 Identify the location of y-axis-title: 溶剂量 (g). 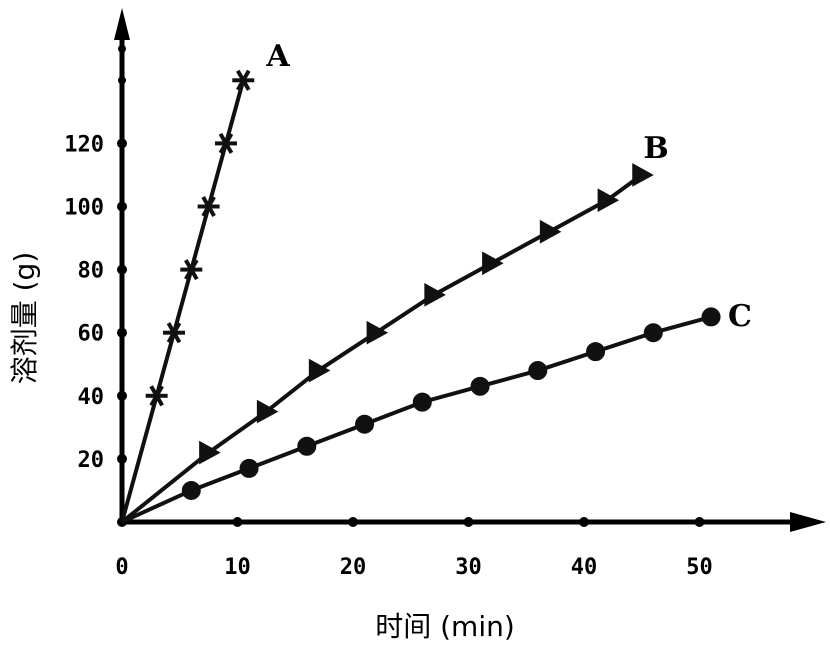
(24, 318).